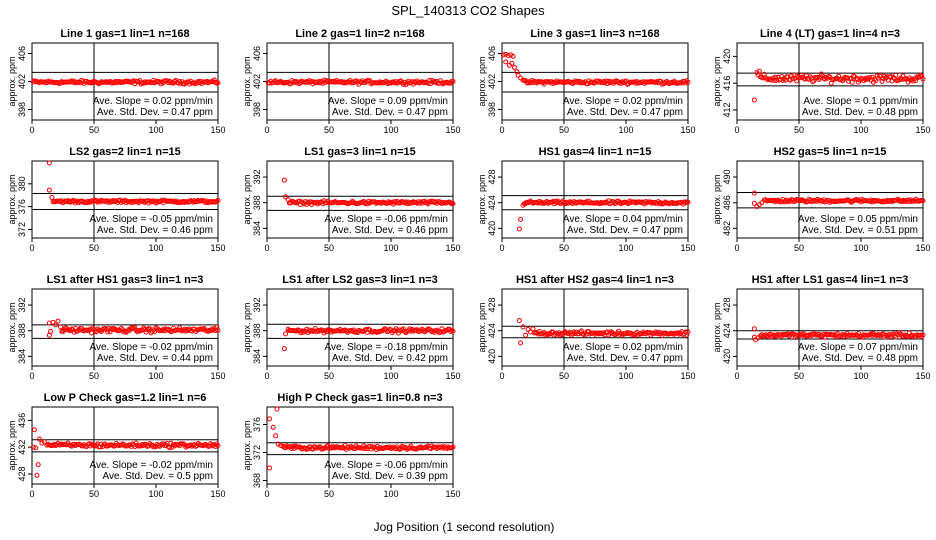 The width and height of the screenshot is (936, 540). What do you see at coordinates (22, 330) in the screenshot?
I see `y-tick-label: 388` at bounding box center [22, 330].